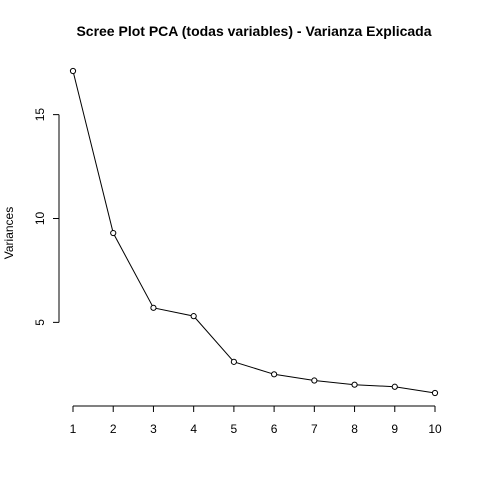 This screenshot has height=480, width=480. I want to click on x-tick-label: 1, so click(73, 429).